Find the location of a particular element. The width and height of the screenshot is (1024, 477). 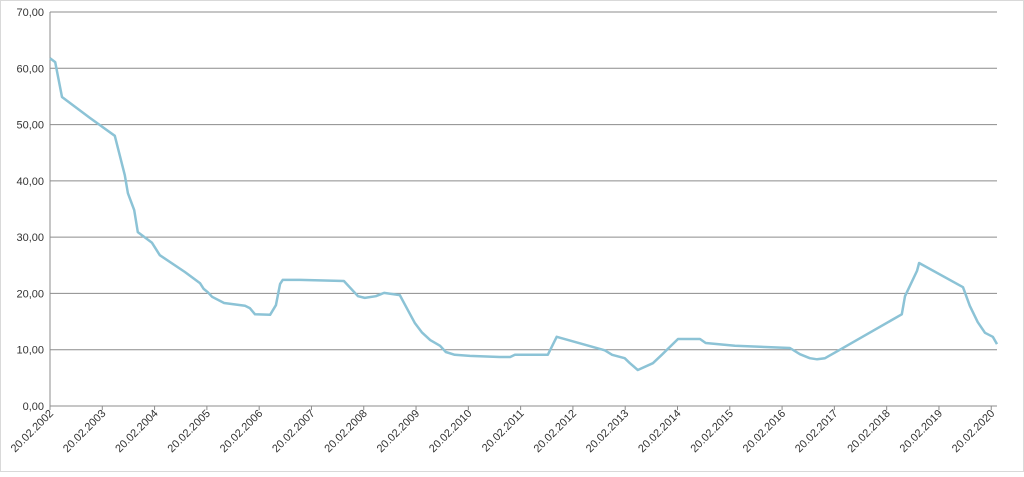

y-tick-label: 50,00 is located at coordinates (30, 126).